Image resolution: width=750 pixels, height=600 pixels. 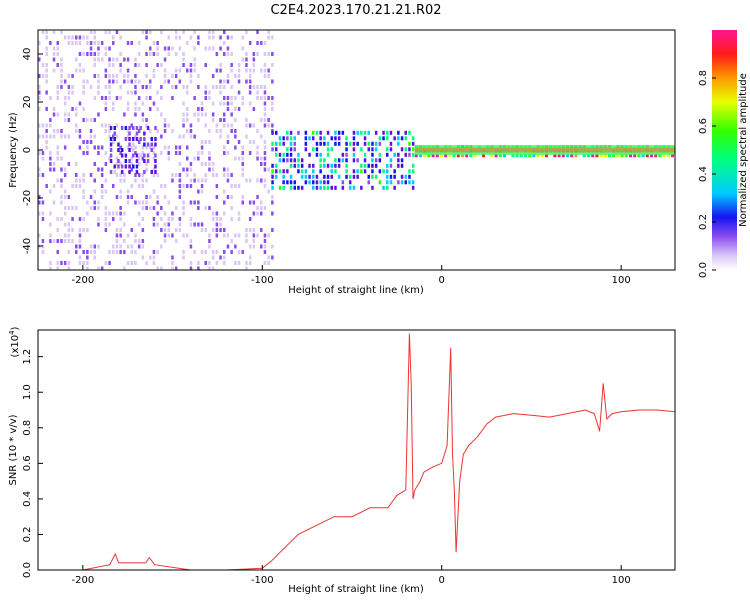 What do you see at coordinates (27, 54) in the screenshot?
I see `spectrogram-y-tick-label: 40` at bounding box center [27, 54].